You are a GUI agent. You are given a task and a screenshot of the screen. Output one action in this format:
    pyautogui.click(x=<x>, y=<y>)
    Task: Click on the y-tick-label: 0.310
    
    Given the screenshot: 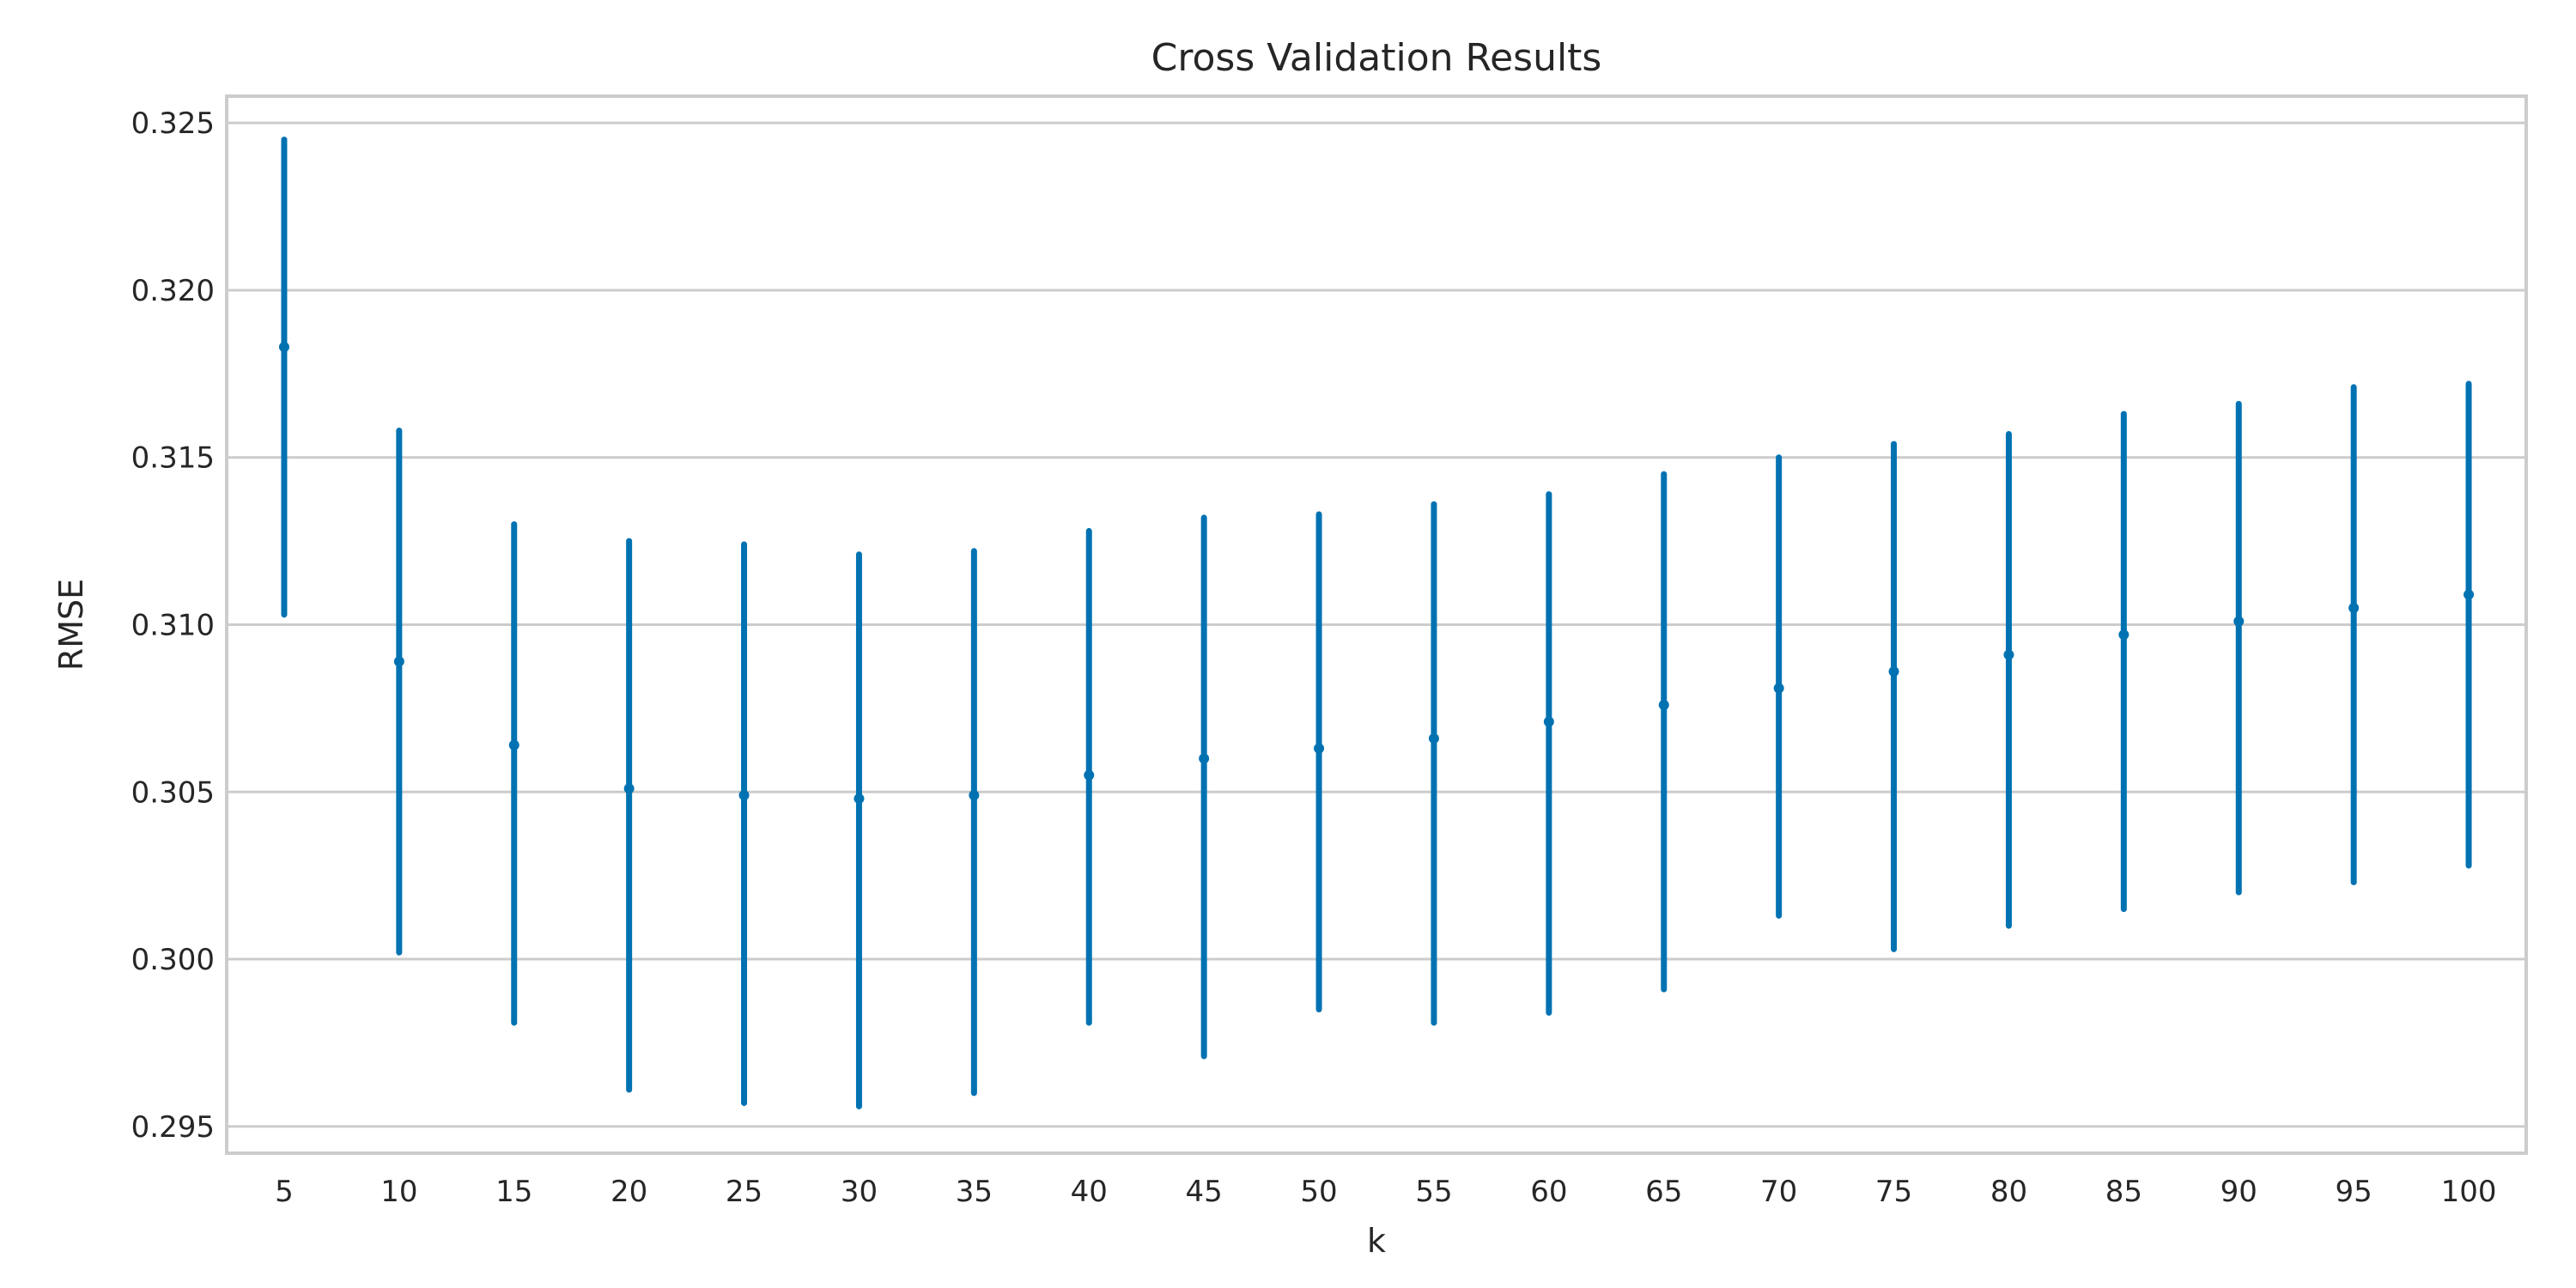 What is the action you would take?
    pyautogui.click(x=173, y=626)
    